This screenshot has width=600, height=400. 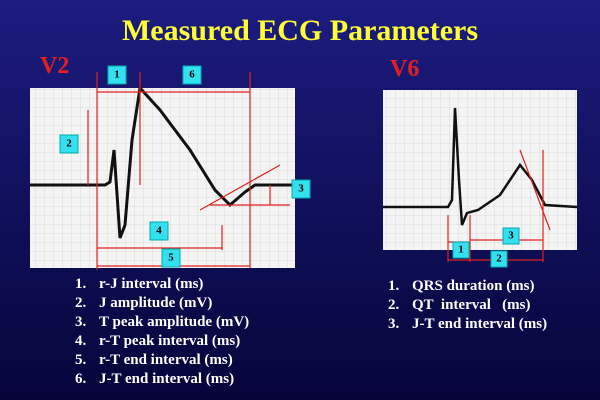 What do you see at coordinates (471, 305) in the screenshot?
I see `item-text: QT interval (ms)` at bounding box center [471, 305].